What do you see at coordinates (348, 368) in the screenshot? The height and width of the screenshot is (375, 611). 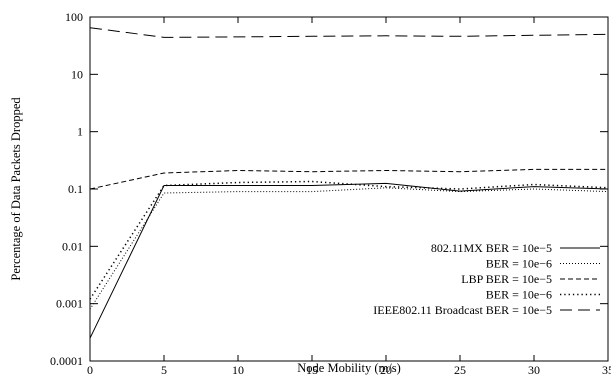 I see `x-axis-label: Node Mobility (m/s)` at bounding box center [348, 368].